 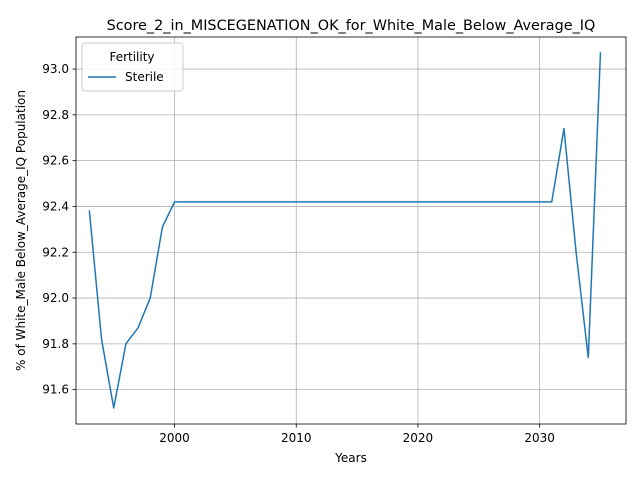 I want to click on x-tick-label: 2030, so click(x=539, y=438).